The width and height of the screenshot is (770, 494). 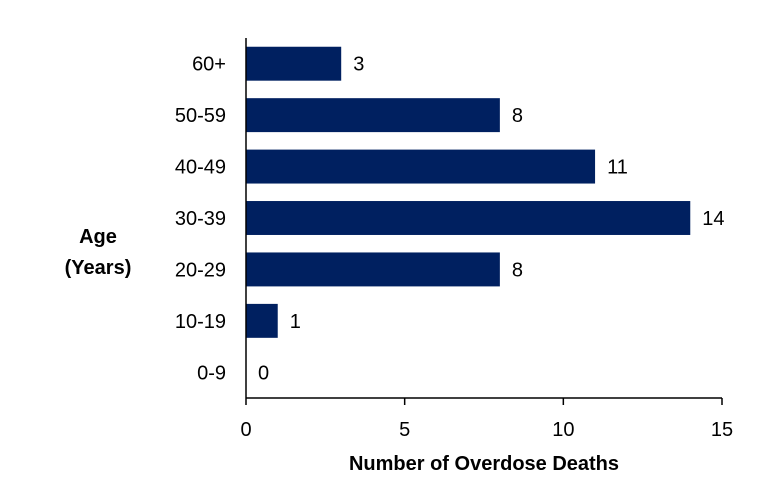 What do you see at coordinates (486, 430) in the screenshot?
I see `x-tick-labels-group: 0 5 10 15` at bounding box center [486, 430].